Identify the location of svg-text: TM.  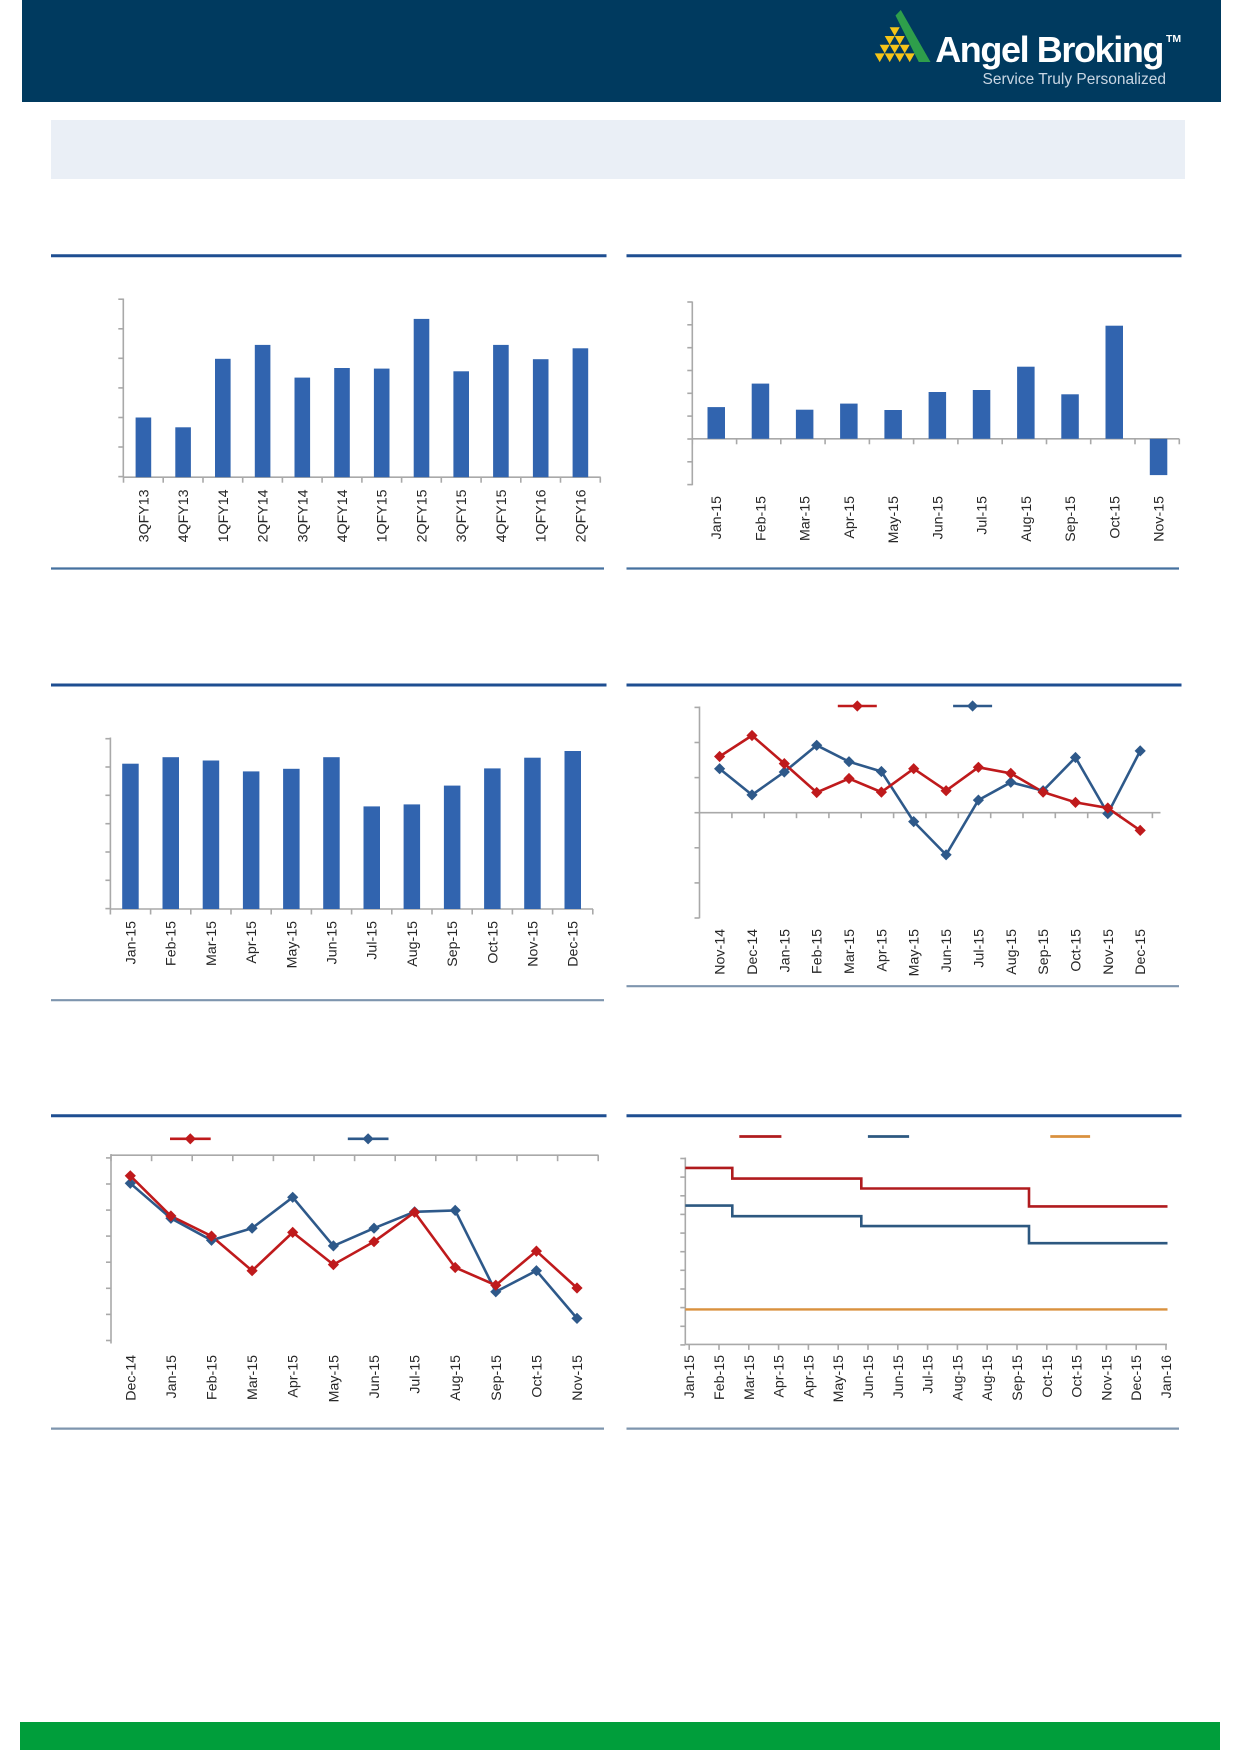
(1173, 39).